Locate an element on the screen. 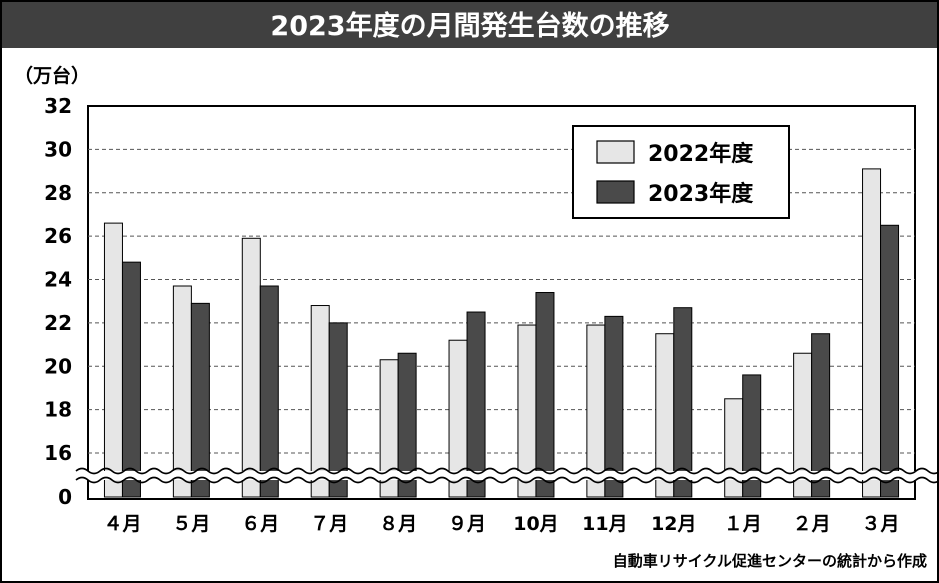  legend-label-2022: 2022年度 is located at coordinates (701, 154).